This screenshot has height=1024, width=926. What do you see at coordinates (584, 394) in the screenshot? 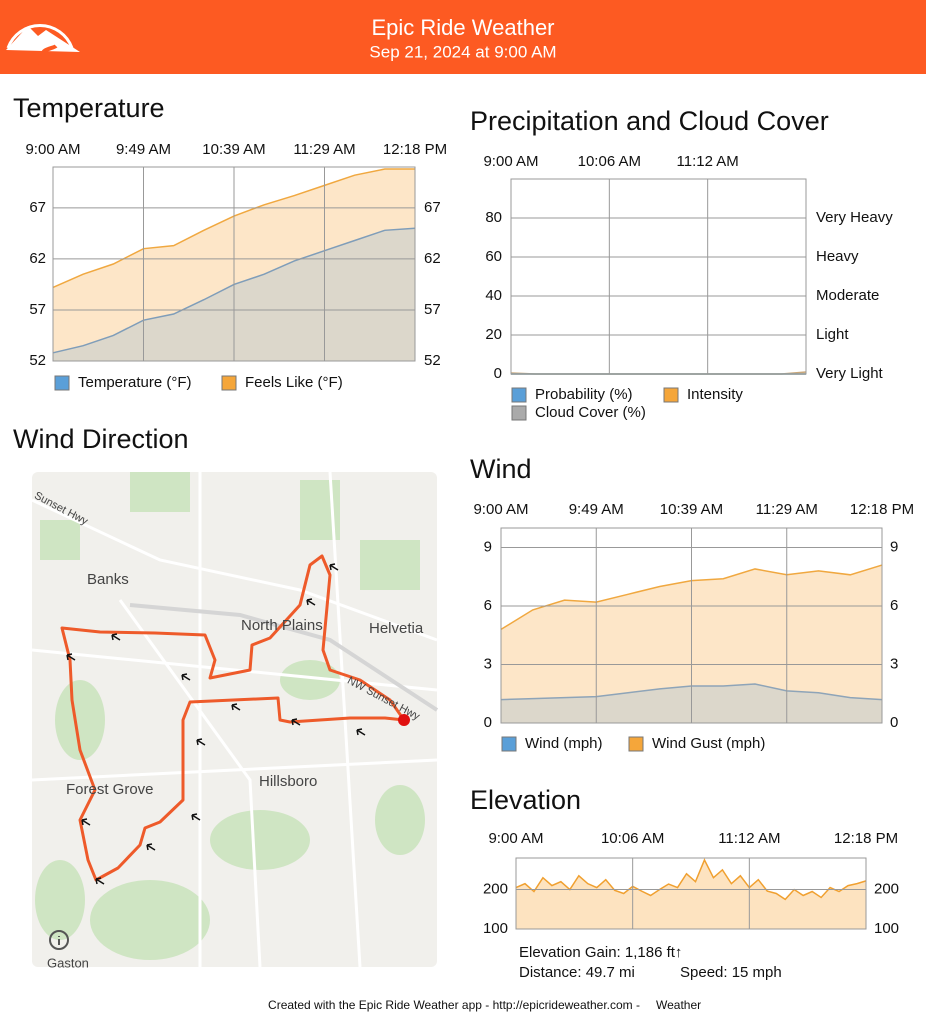
I see `legend-label: Probability (%)` at bounding box center [584, 394].